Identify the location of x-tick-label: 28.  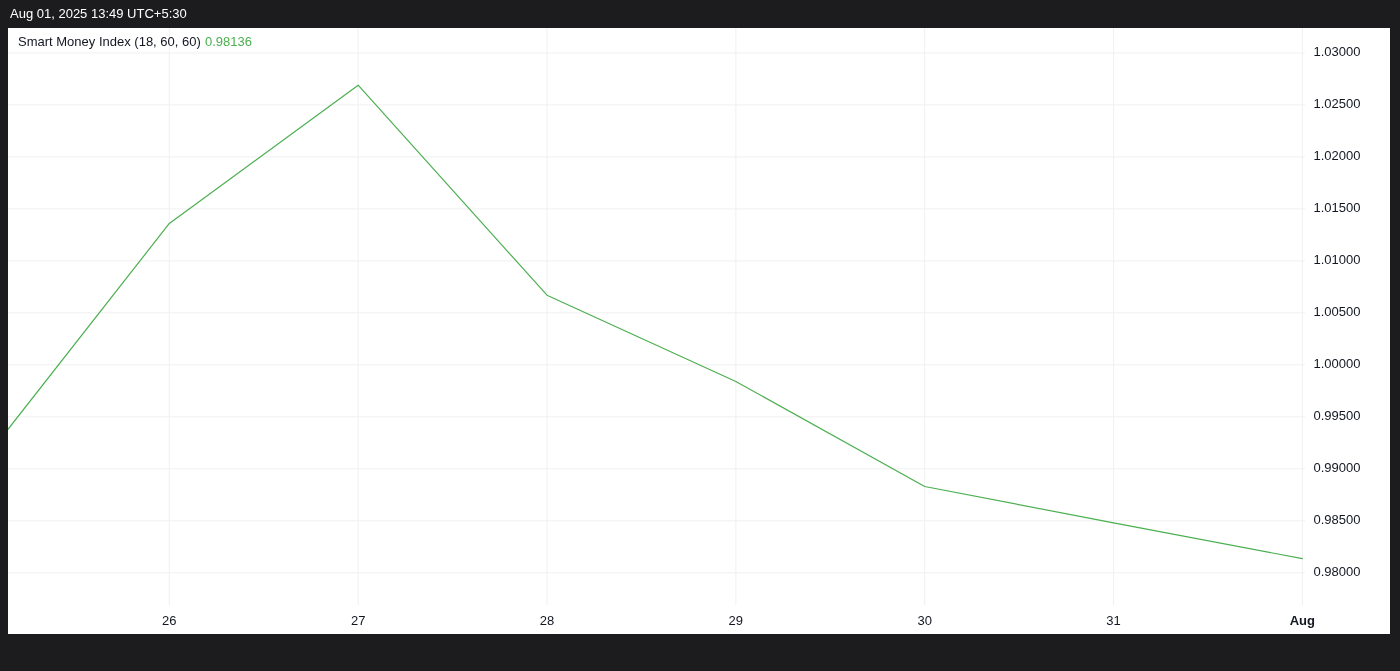
(547, 621).